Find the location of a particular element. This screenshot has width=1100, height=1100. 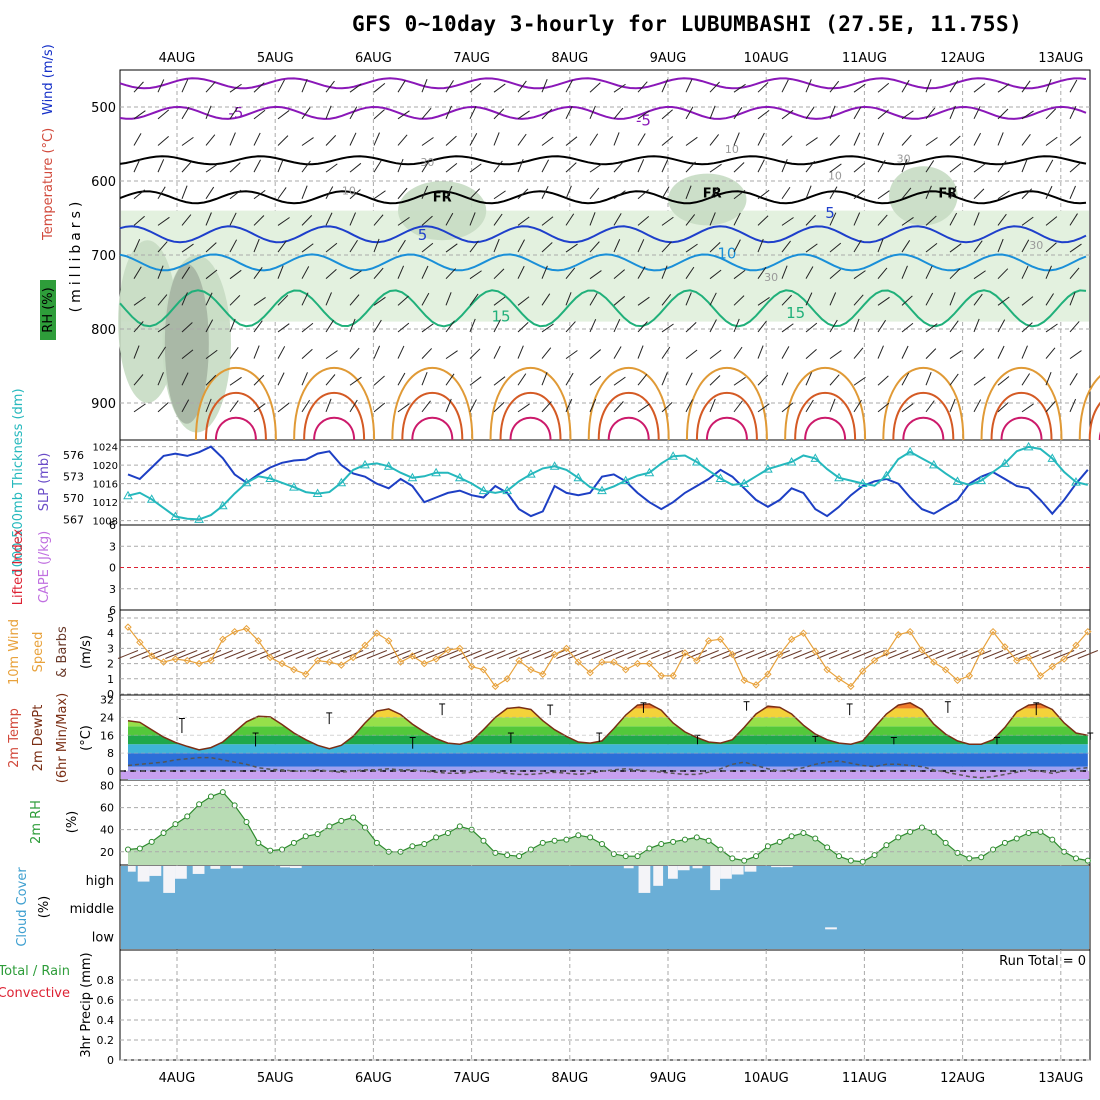

rh-tick-label: 20 is located at coordinates (107, 852).